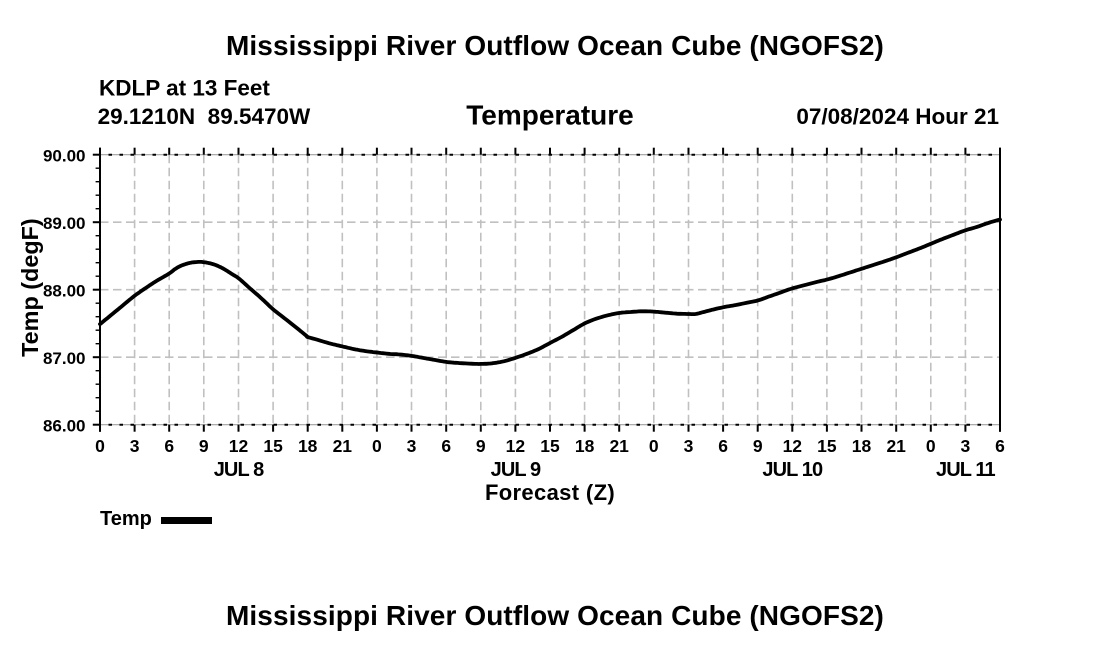  I want to click on svg-text: 07/08/2024 Hour 21, so click(897, 116).